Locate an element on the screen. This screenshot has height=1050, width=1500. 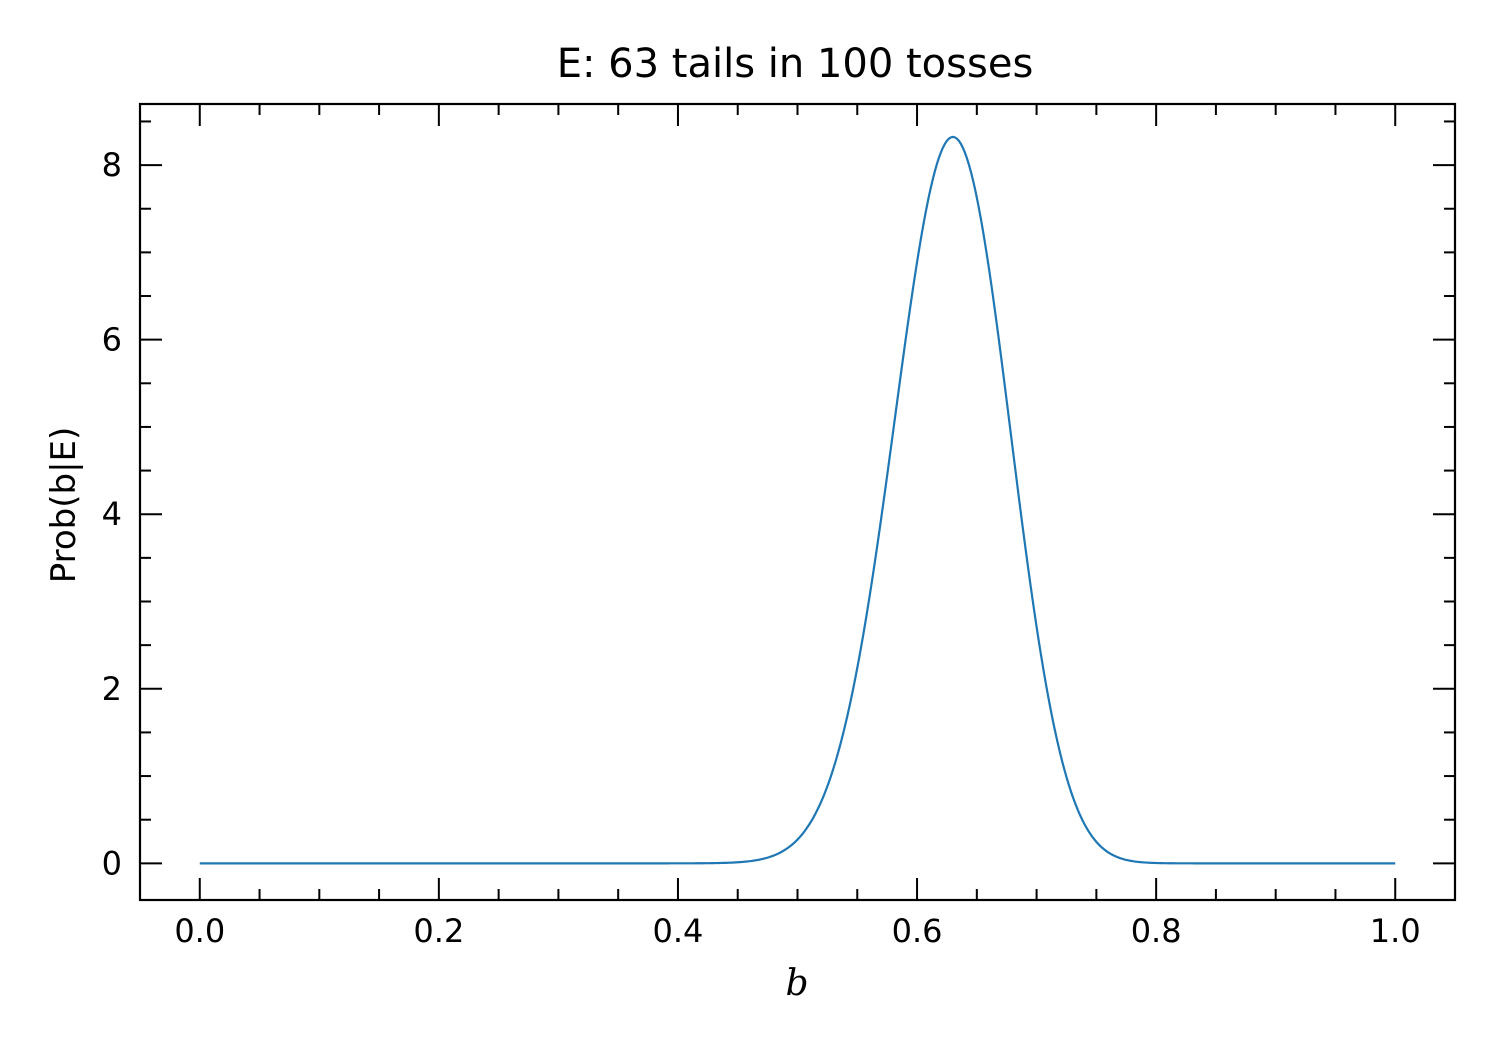
y-tick-label: 0 is located at coordinates (112, 863).